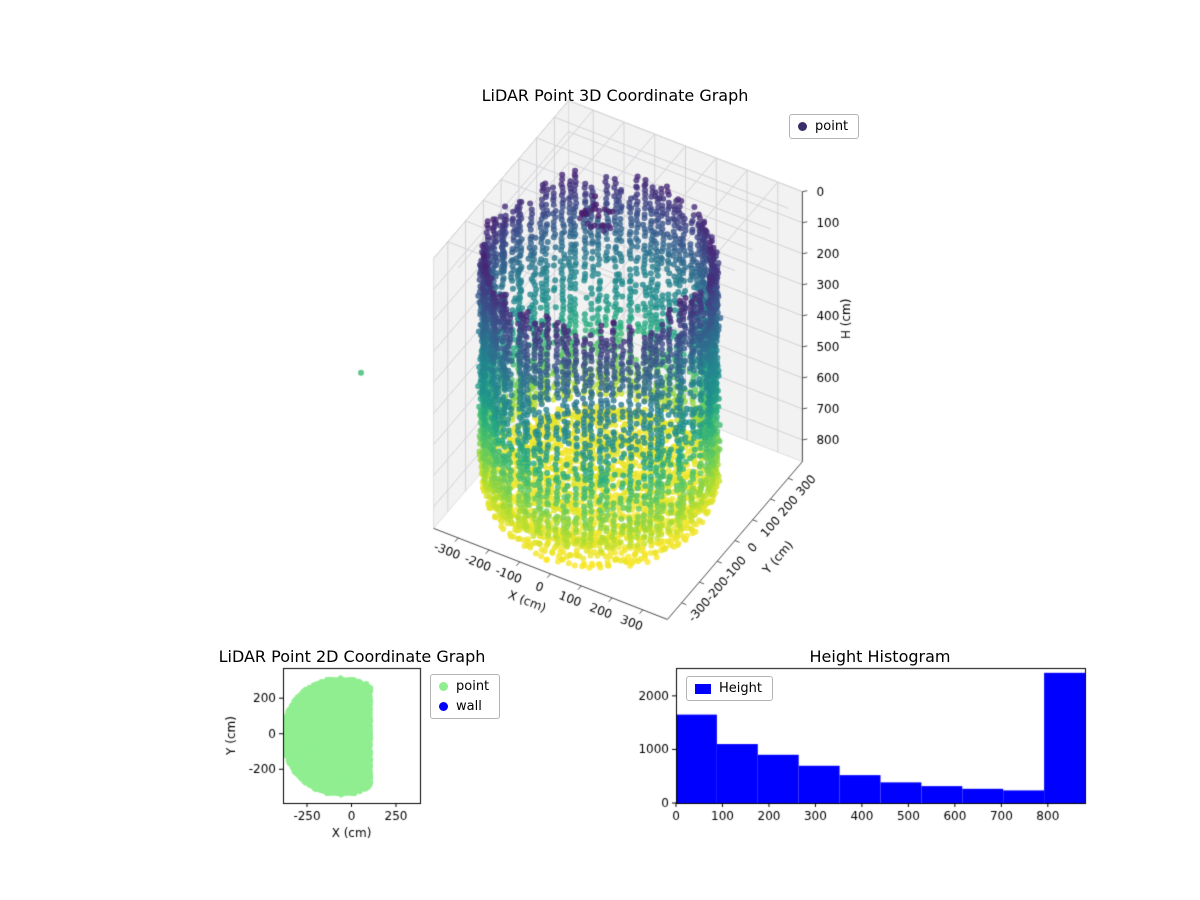 The width and height of the screenshot is (1200, 900). Describe the element at coordinates (740, 688) in the screenshot. I see `hist-legend-label: Height` at that location.